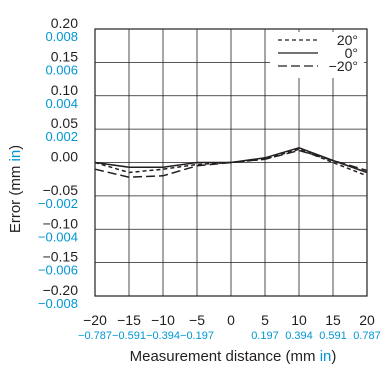 The image size is (386, 370). Describe the element at coordinates (231, 320) in the screenshot. I see `x-tick-label-mm: 0` at that location.